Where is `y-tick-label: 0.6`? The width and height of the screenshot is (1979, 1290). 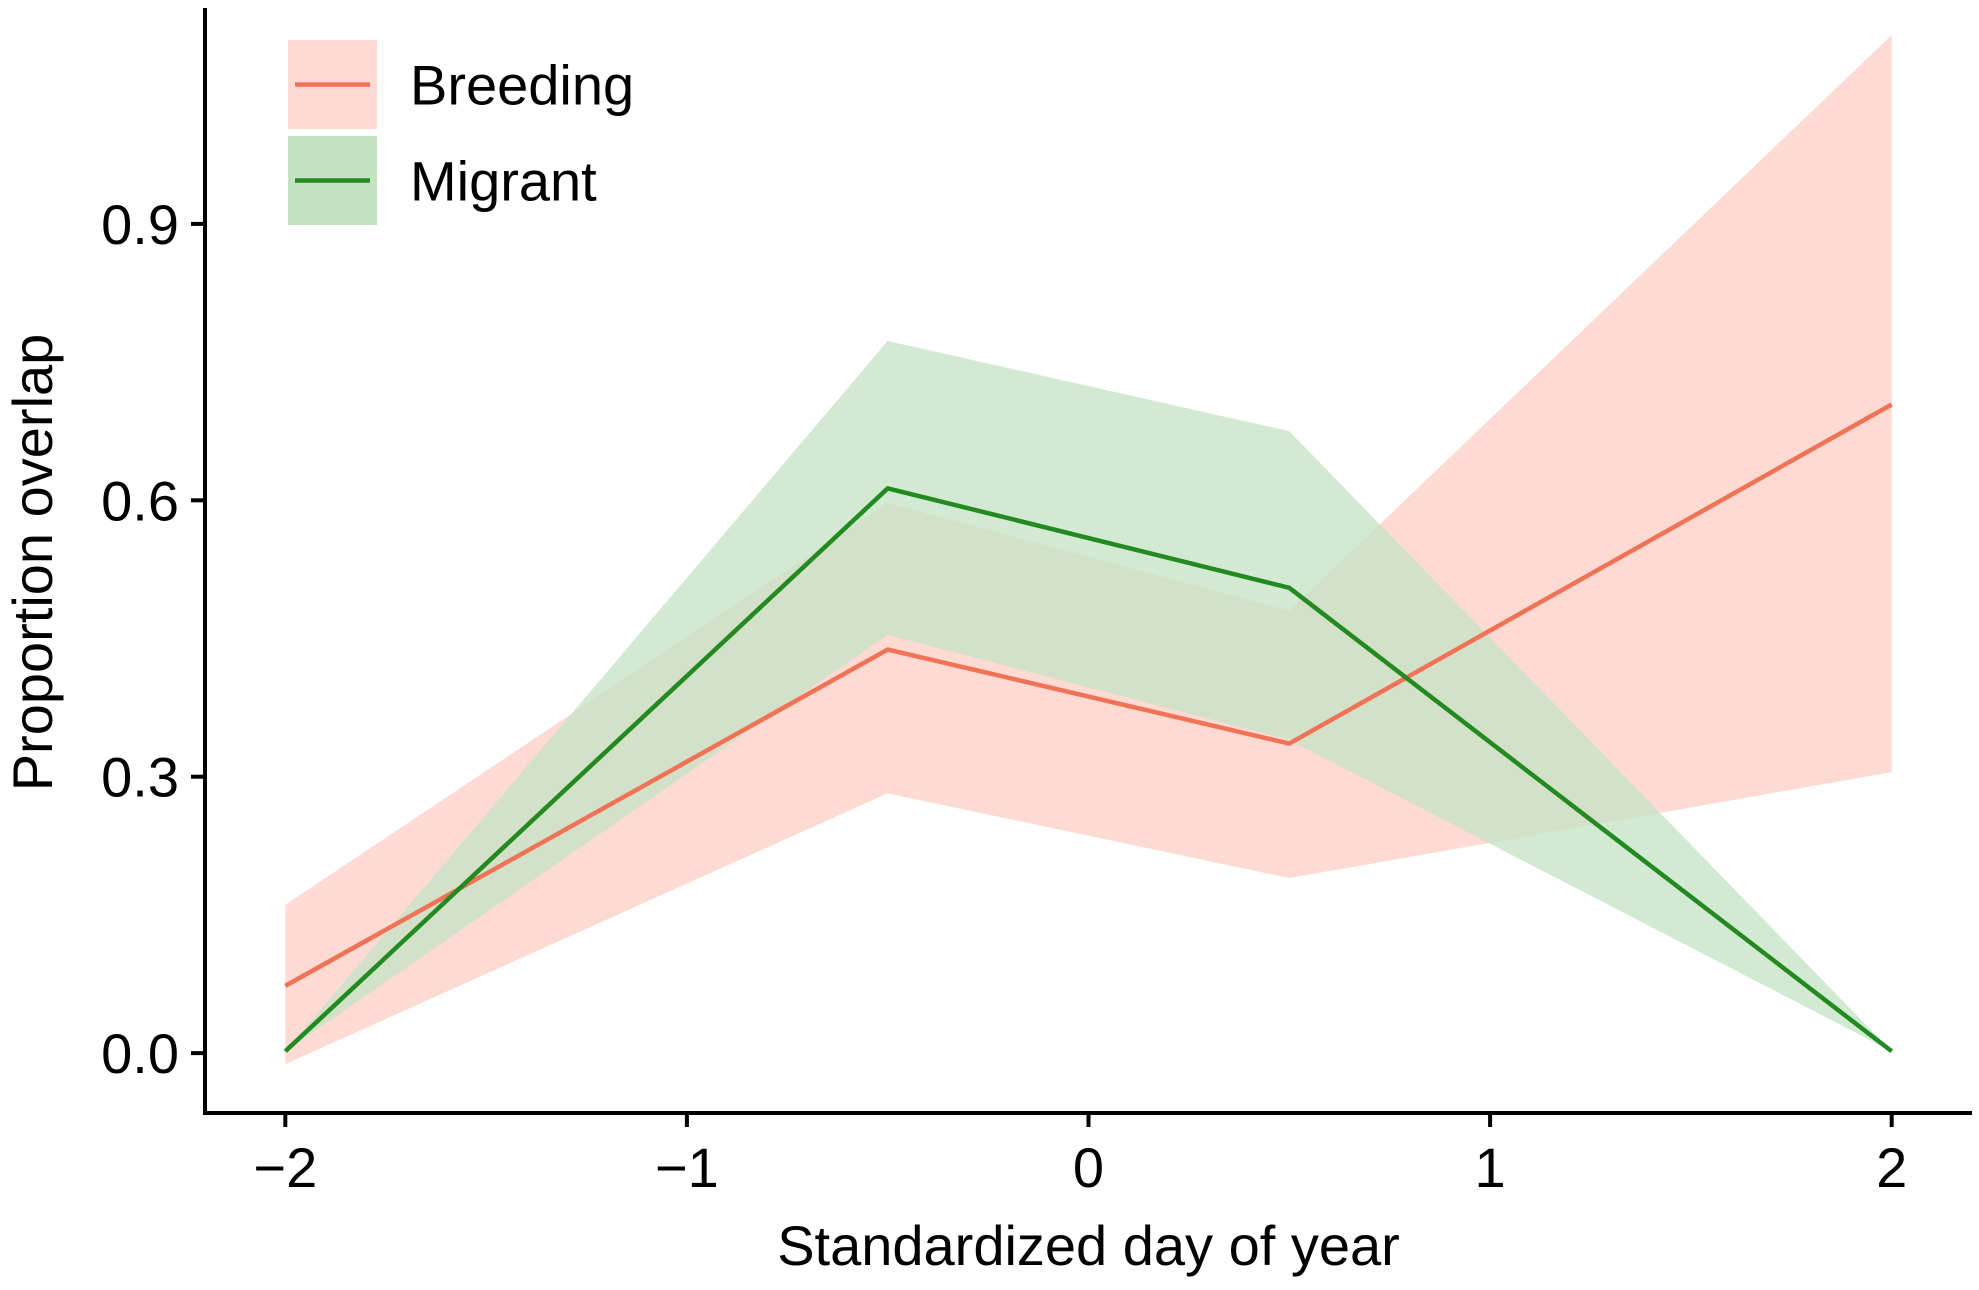 y-tick-label: 0.6 is located at coordinates (140, 500).